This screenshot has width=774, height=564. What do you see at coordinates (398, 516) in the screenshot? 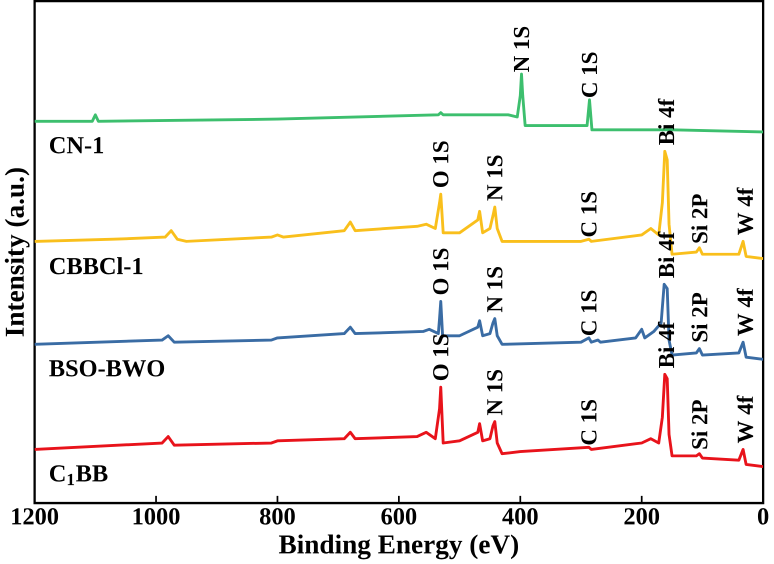
I see `x-tick-label: 600` at bounding box center [398, 516].